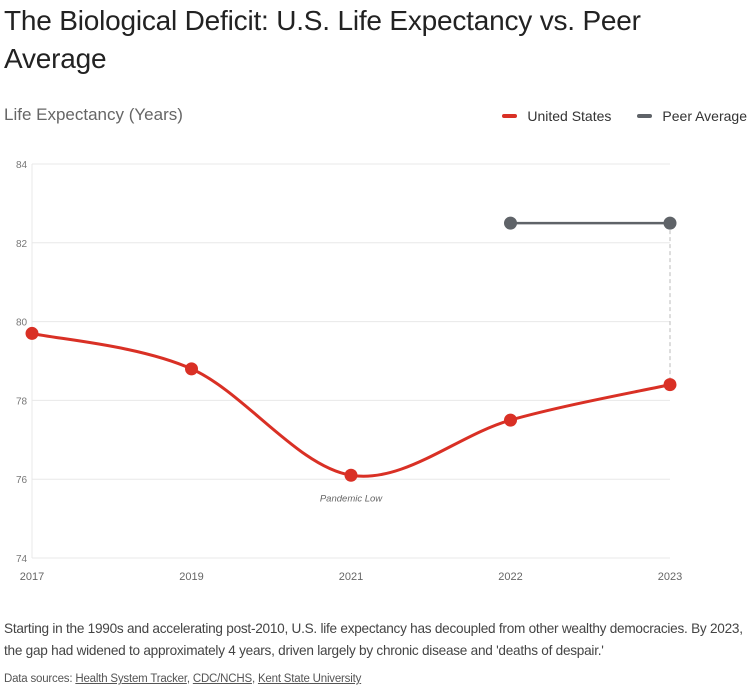  What do you see at coordinates (22, 165) in the screenshot?
I see `y-tick-label: 84` at bounding box center [22, 165].